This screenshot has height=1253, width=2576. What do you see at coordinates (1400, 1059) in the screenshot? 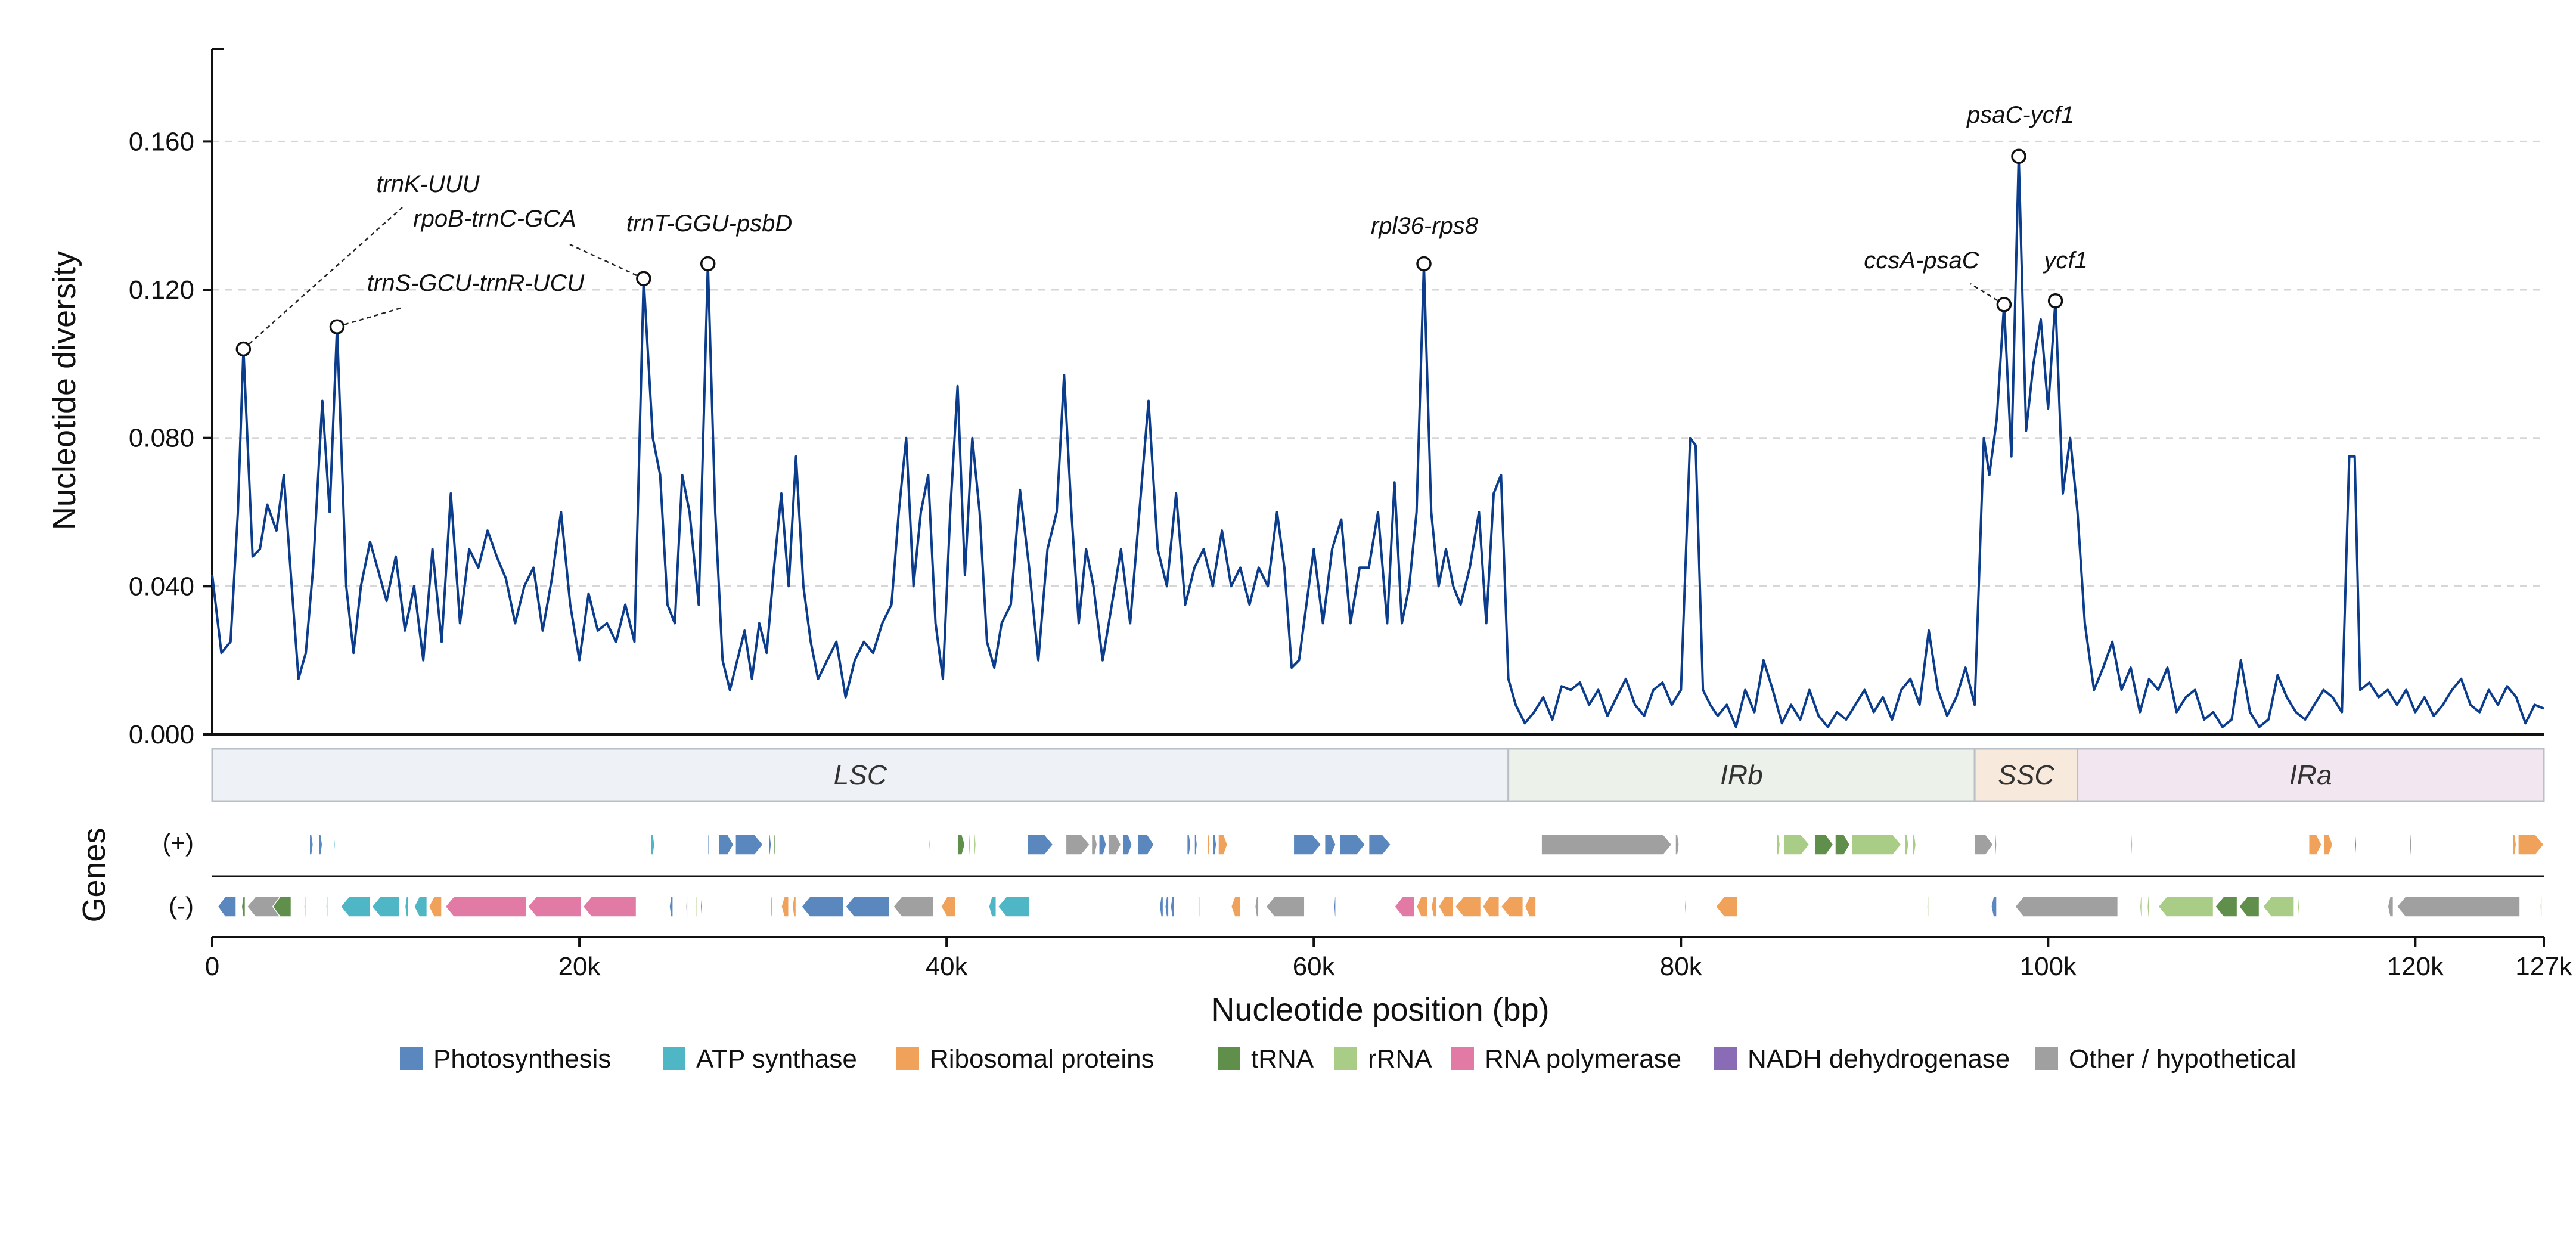
I see `legend-label: rRNA` at bounding box center [1400, 1059].